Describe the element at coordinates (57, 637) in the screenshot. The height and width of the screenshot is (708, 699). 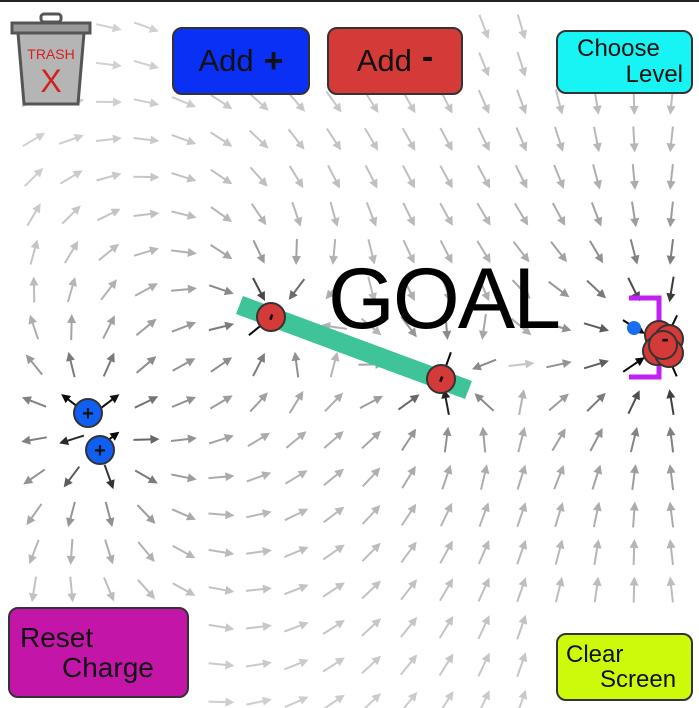
I see `reset-charge-line1: Reset` at that location.